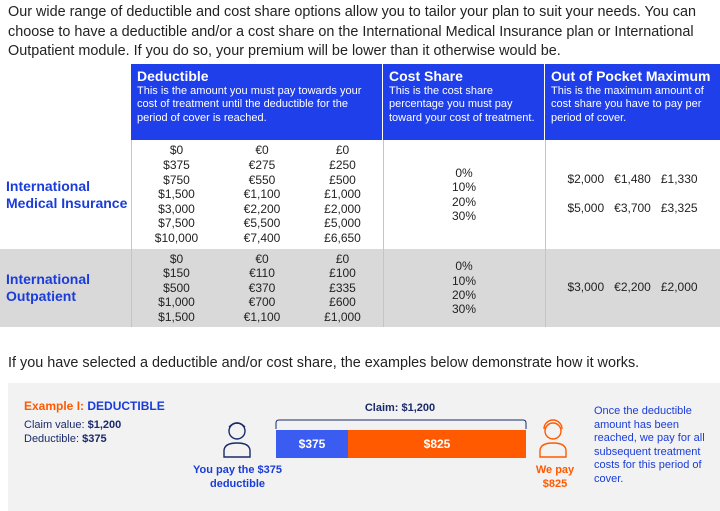 This screenshot has height=511, width=720. I want to click on deductible-value: €550, so click(262, 179).